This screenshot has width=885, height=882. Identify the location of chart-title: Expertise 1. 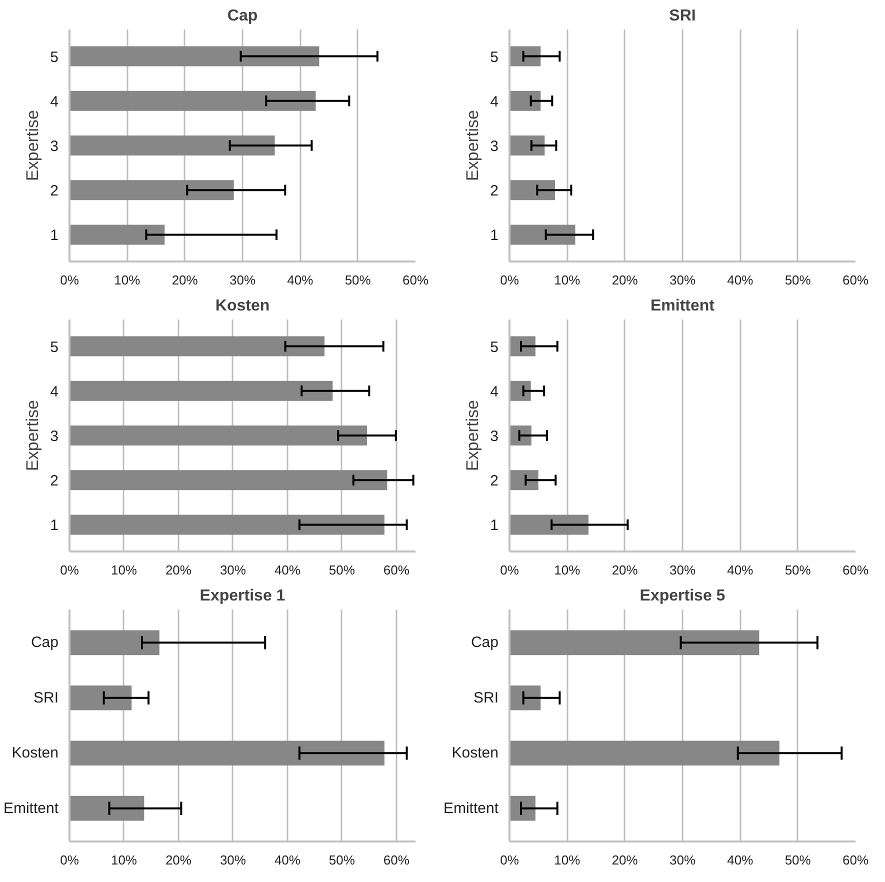
(243, 596).